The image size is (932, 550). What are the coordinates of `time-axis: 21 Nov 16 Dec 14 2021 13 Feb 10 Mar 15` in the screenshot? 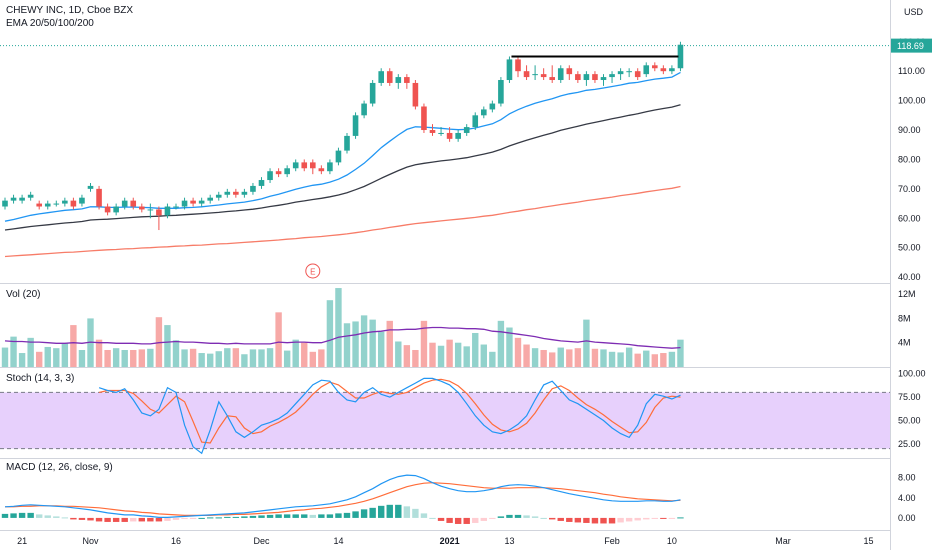 It's located at (445, 541).